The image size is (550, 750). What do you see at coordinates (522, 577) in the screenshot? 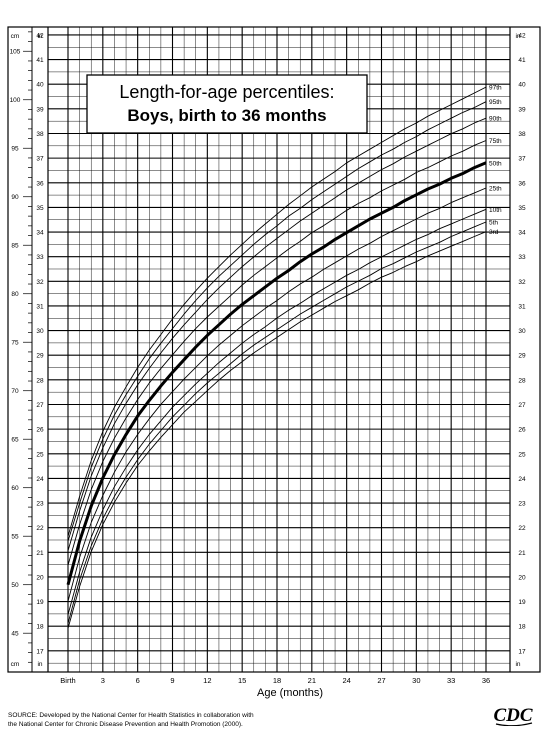
I see `in-tick-label-right: 20` at bounding box center [522, 577].